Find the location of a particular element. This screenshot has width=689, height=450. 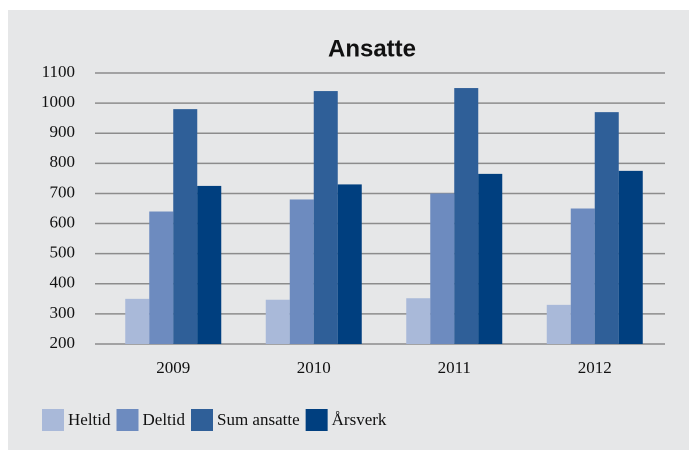

legend-label: Heltid is located at coordinates (89, 419).